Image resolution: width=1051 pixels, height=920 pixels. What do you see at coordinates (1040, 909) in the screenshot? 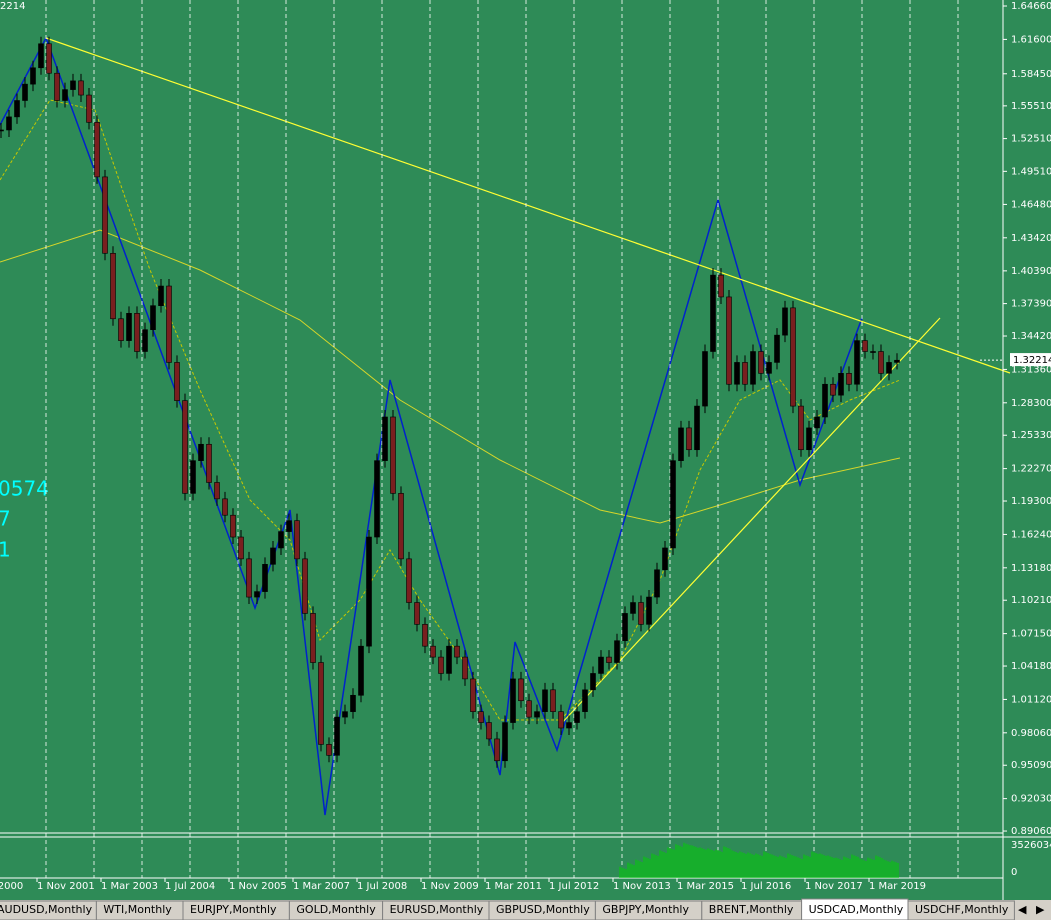
I see `tab-scroll-right: ▶` at bounding box center [1040, 909].